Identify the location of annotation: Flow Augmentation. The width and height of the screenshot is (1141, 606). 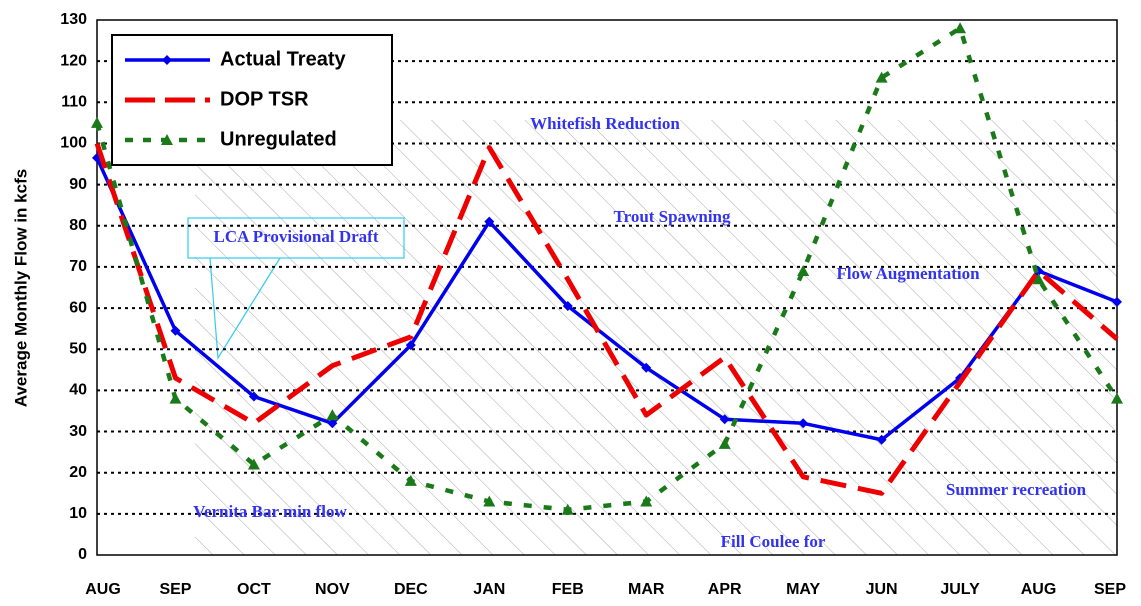
(908, 273).